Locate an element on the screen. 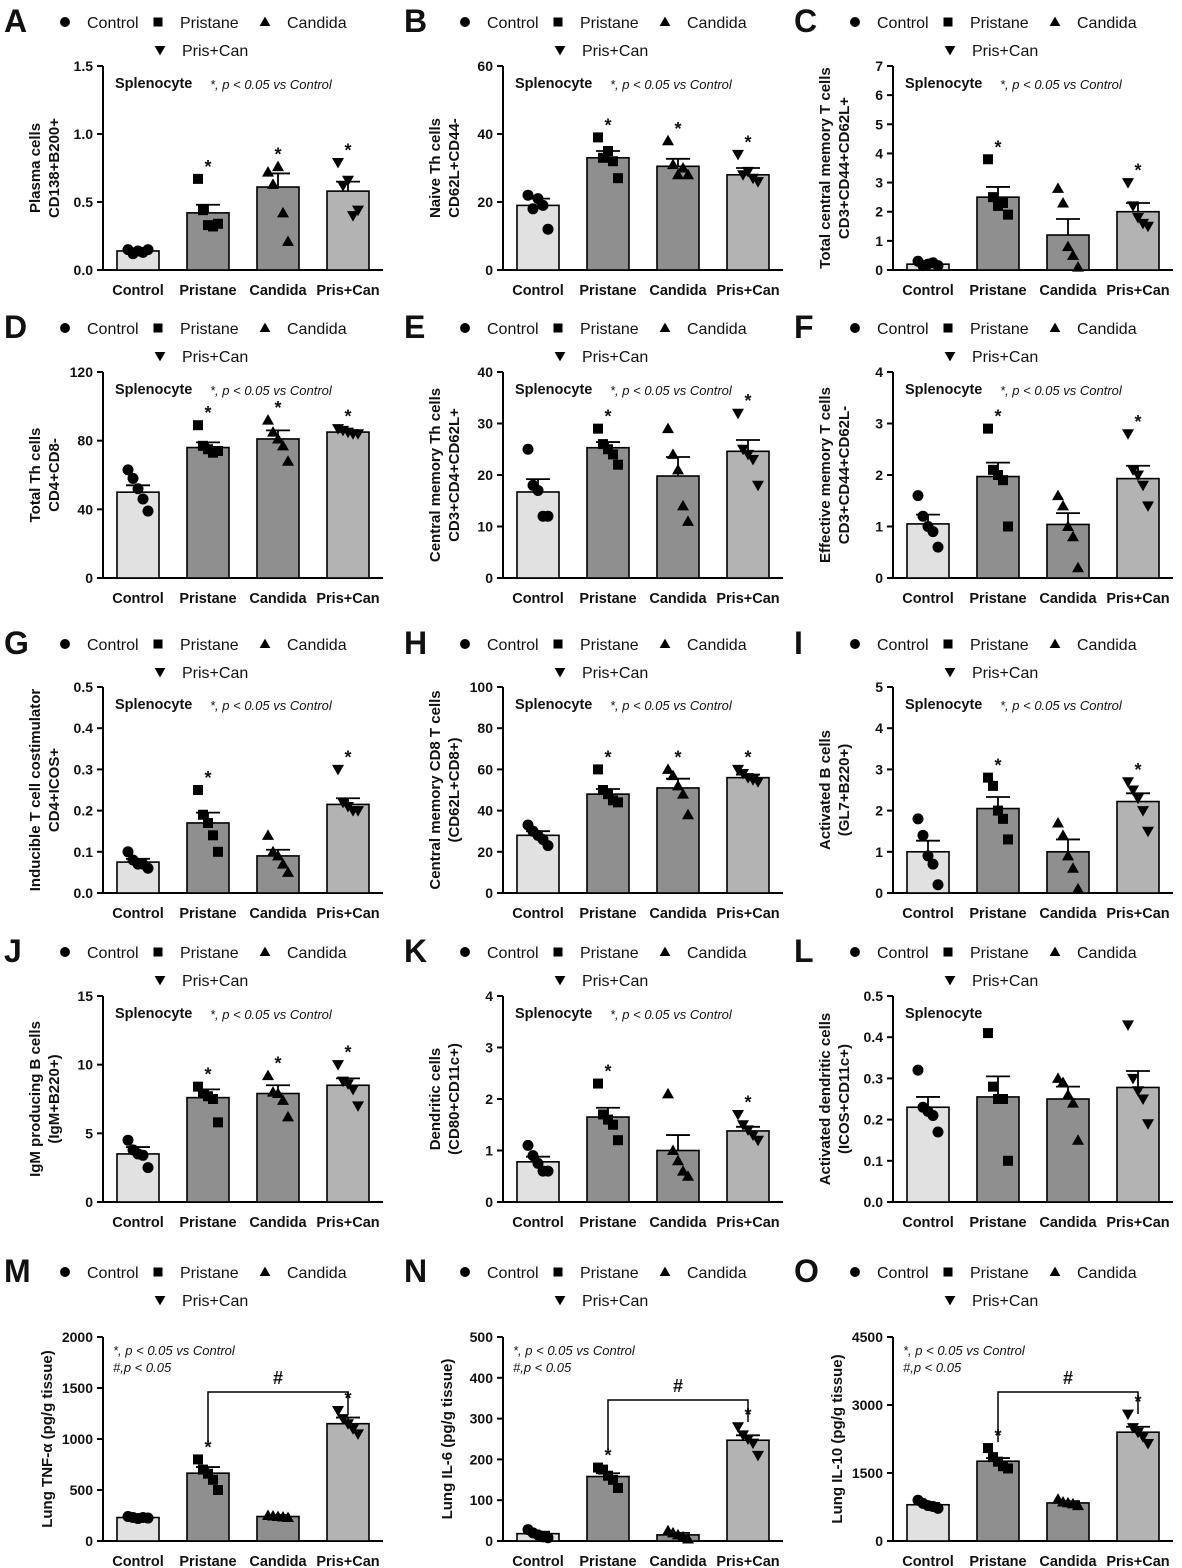  bar-pristane is located at coordinates (608, 1159).